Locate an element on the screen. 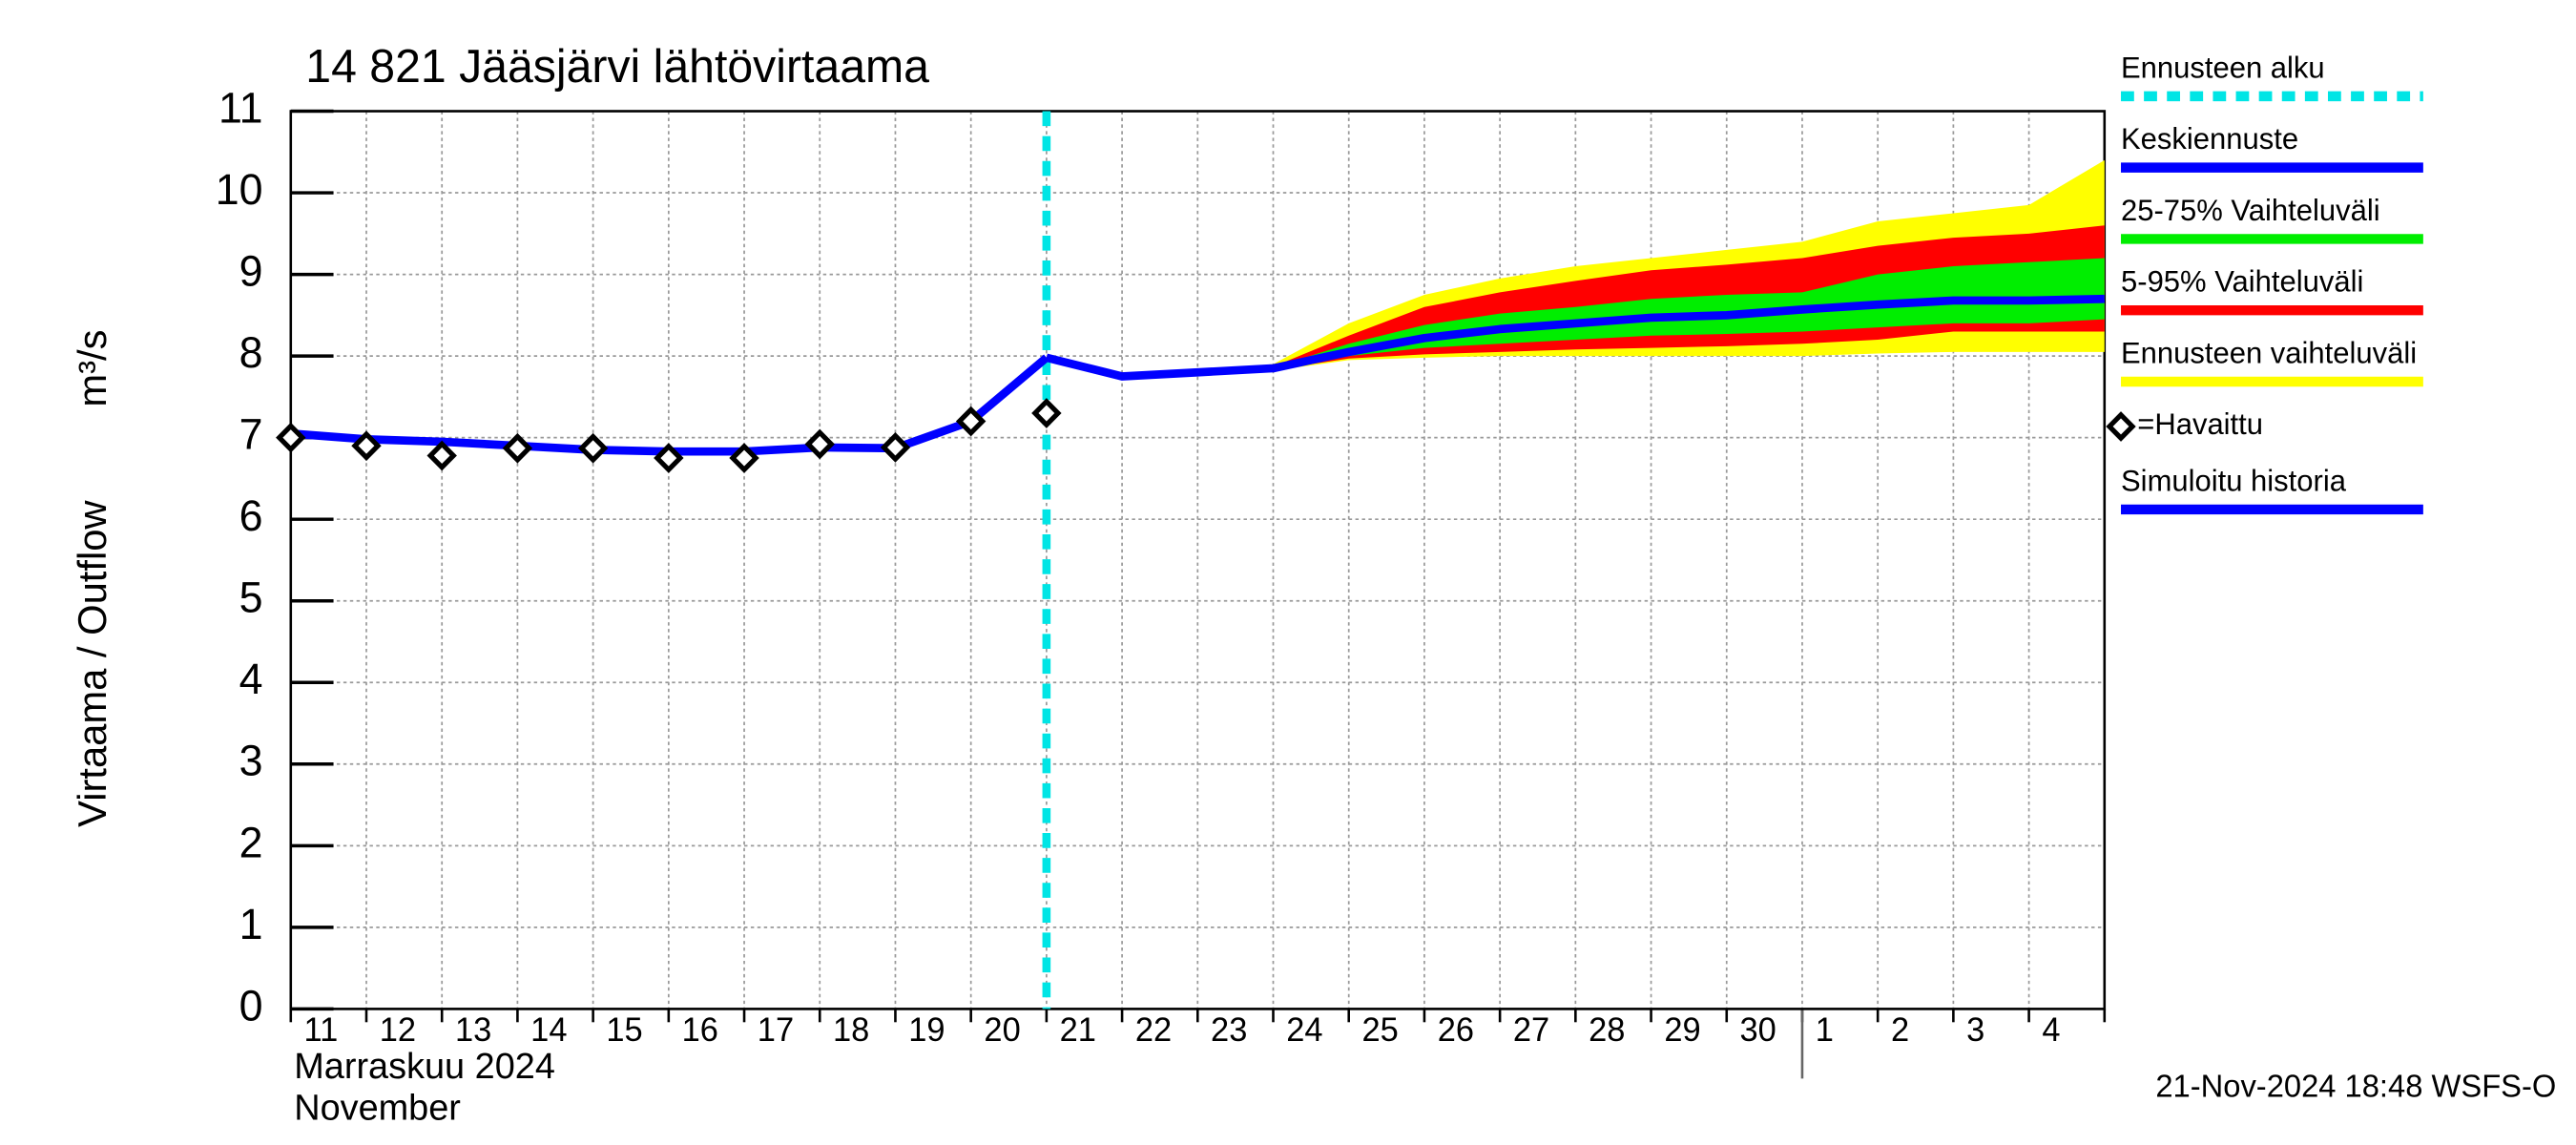  x-tick-label: 26 is located at coordinates (1456, 1030).